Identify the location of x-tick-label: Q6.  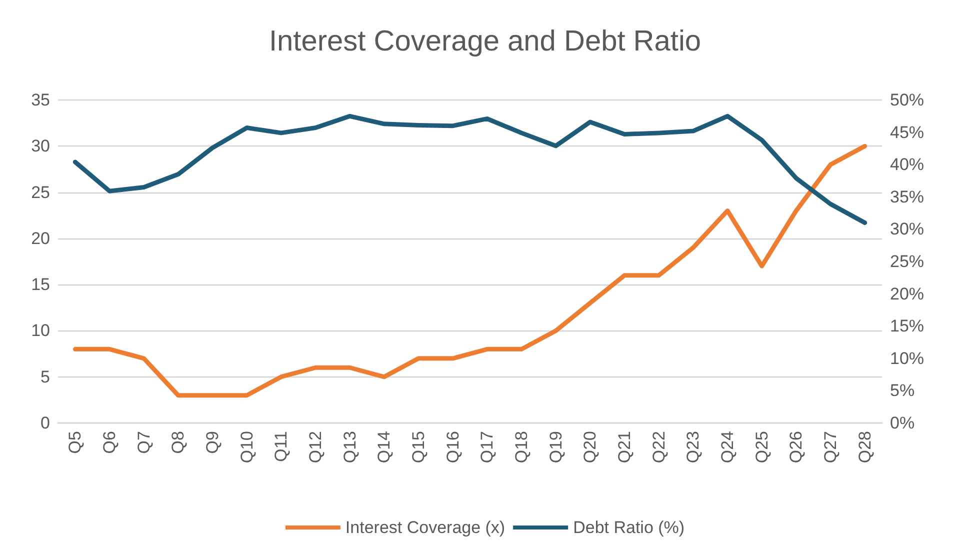
(109, 442).